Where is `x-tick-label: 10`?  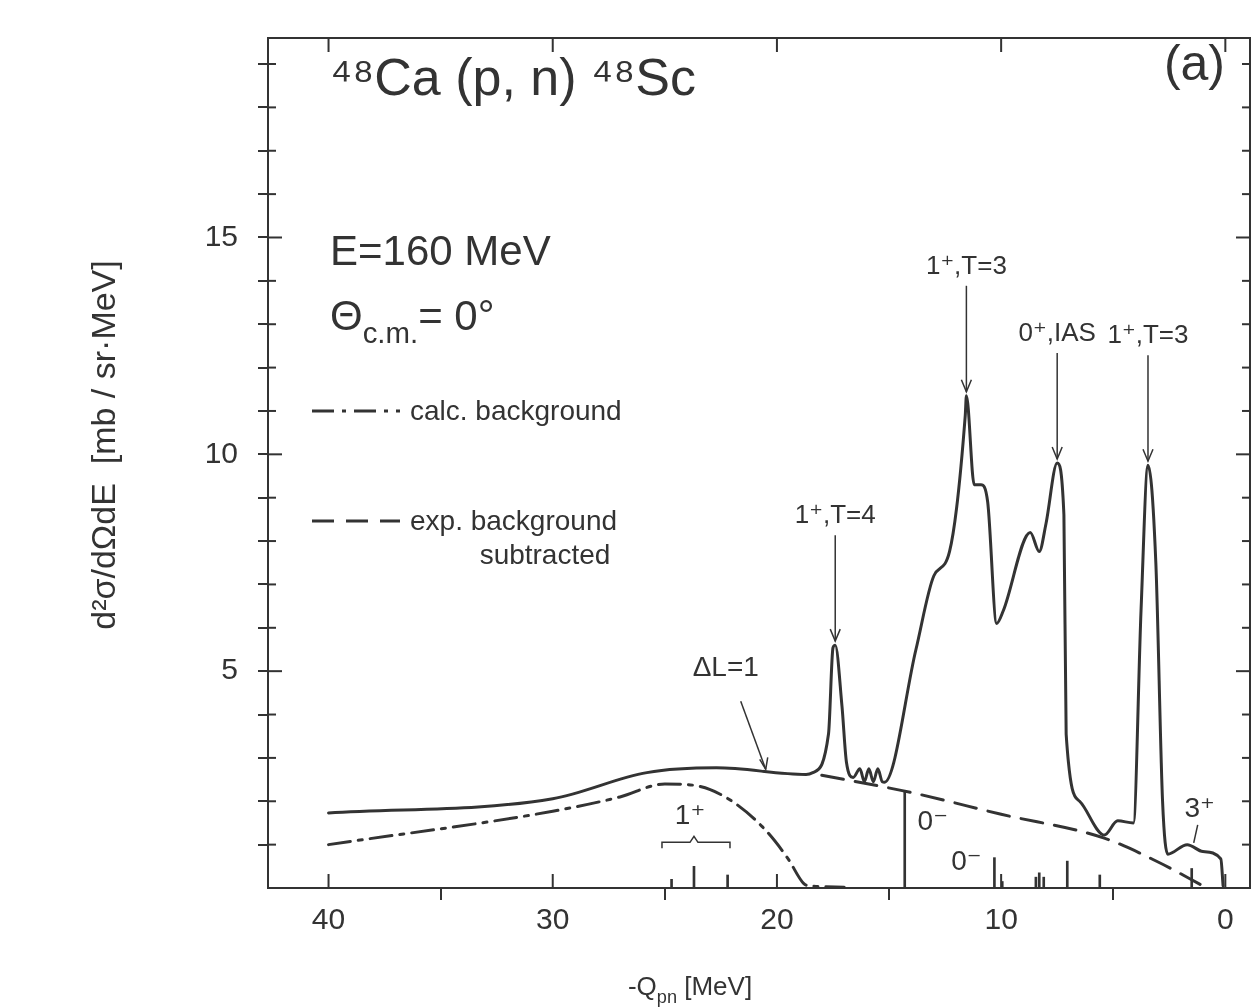 x-tick-label: 10 is located at coordinates (1001, 919).